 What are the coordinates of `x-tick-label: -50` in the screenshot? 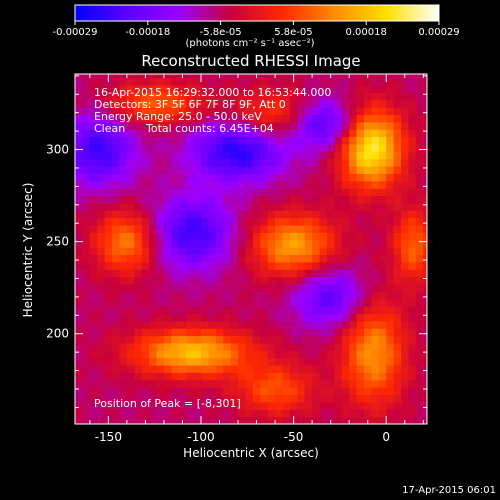 It's located at (294, 437).